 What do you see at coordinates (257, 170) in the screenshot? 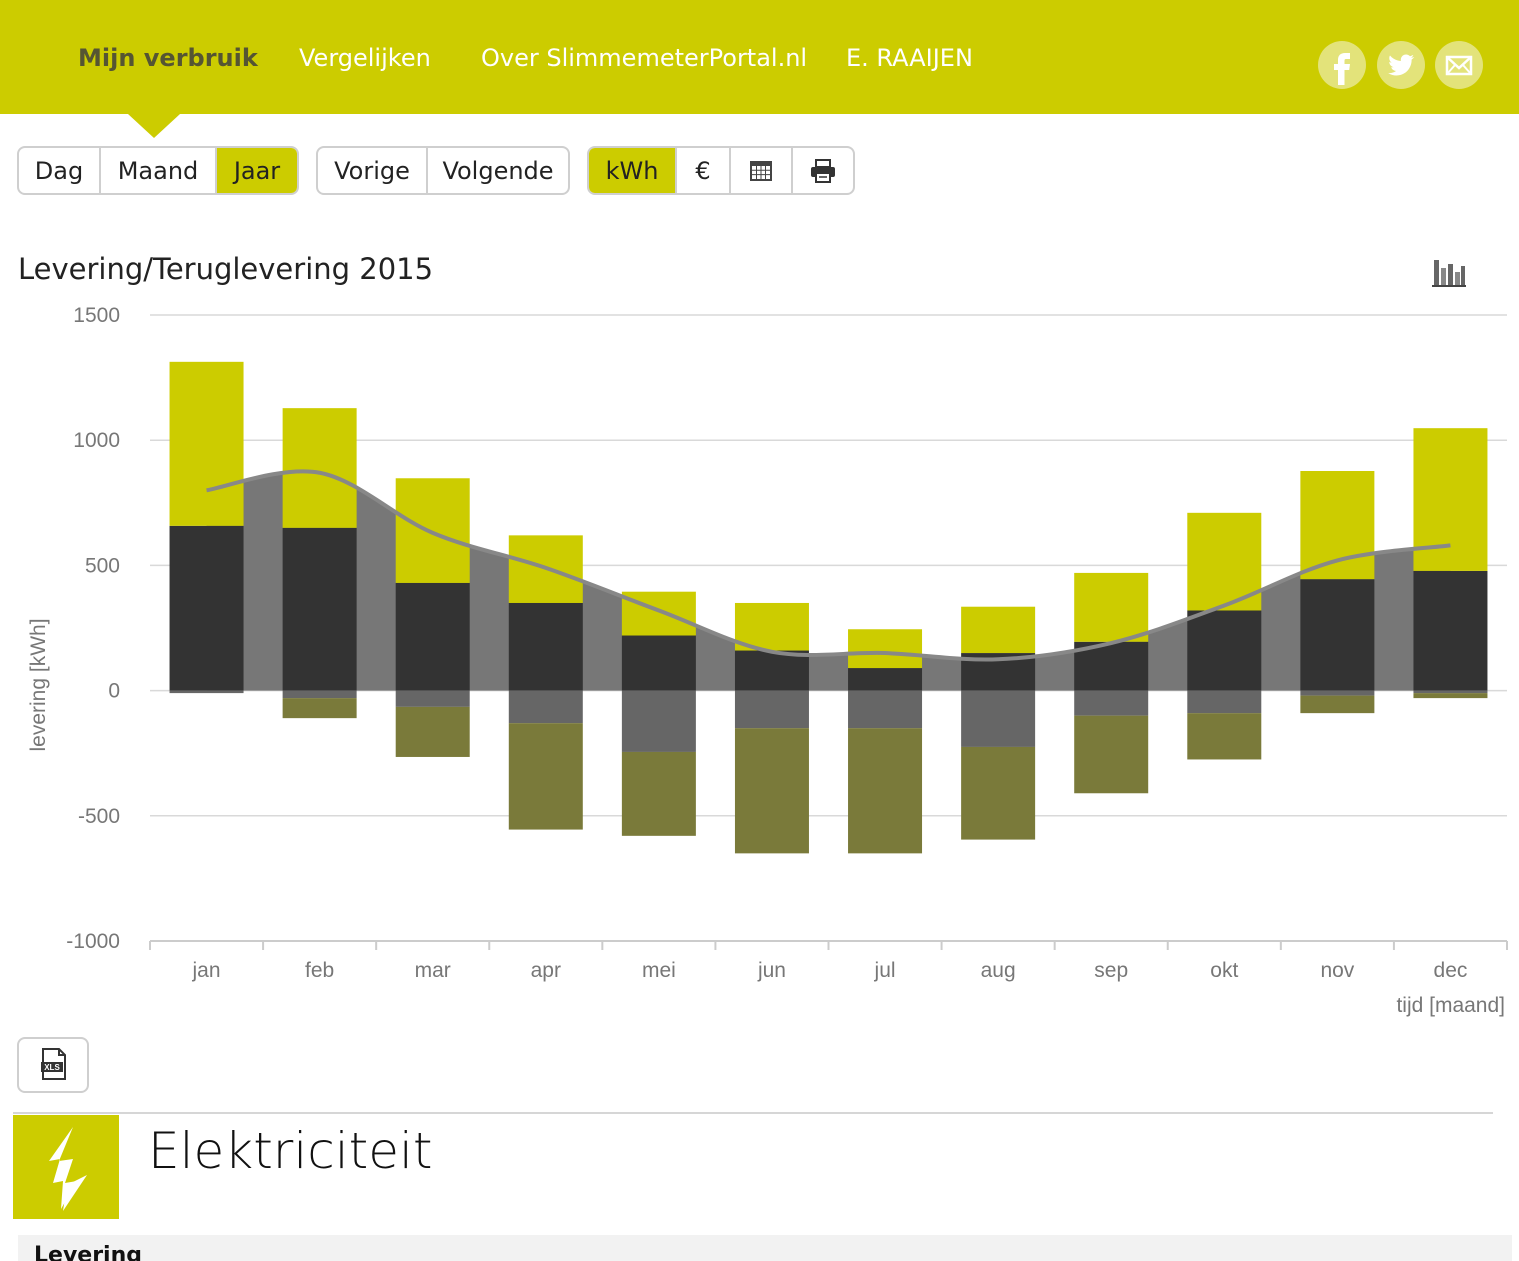
I see `period-year-button: Jaar` at bounding box center [257, 170].